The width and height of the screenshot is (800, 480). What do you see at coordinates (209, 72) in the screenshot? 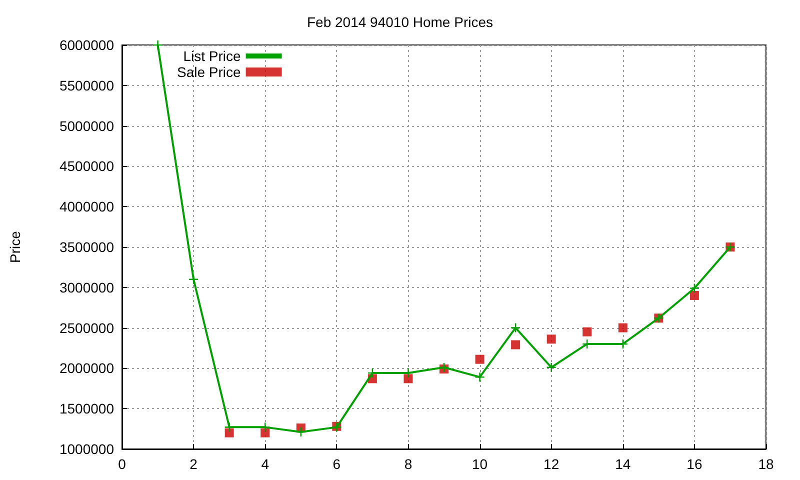
I see `legend-label: Sale Price` at bounding box center [209, 72].